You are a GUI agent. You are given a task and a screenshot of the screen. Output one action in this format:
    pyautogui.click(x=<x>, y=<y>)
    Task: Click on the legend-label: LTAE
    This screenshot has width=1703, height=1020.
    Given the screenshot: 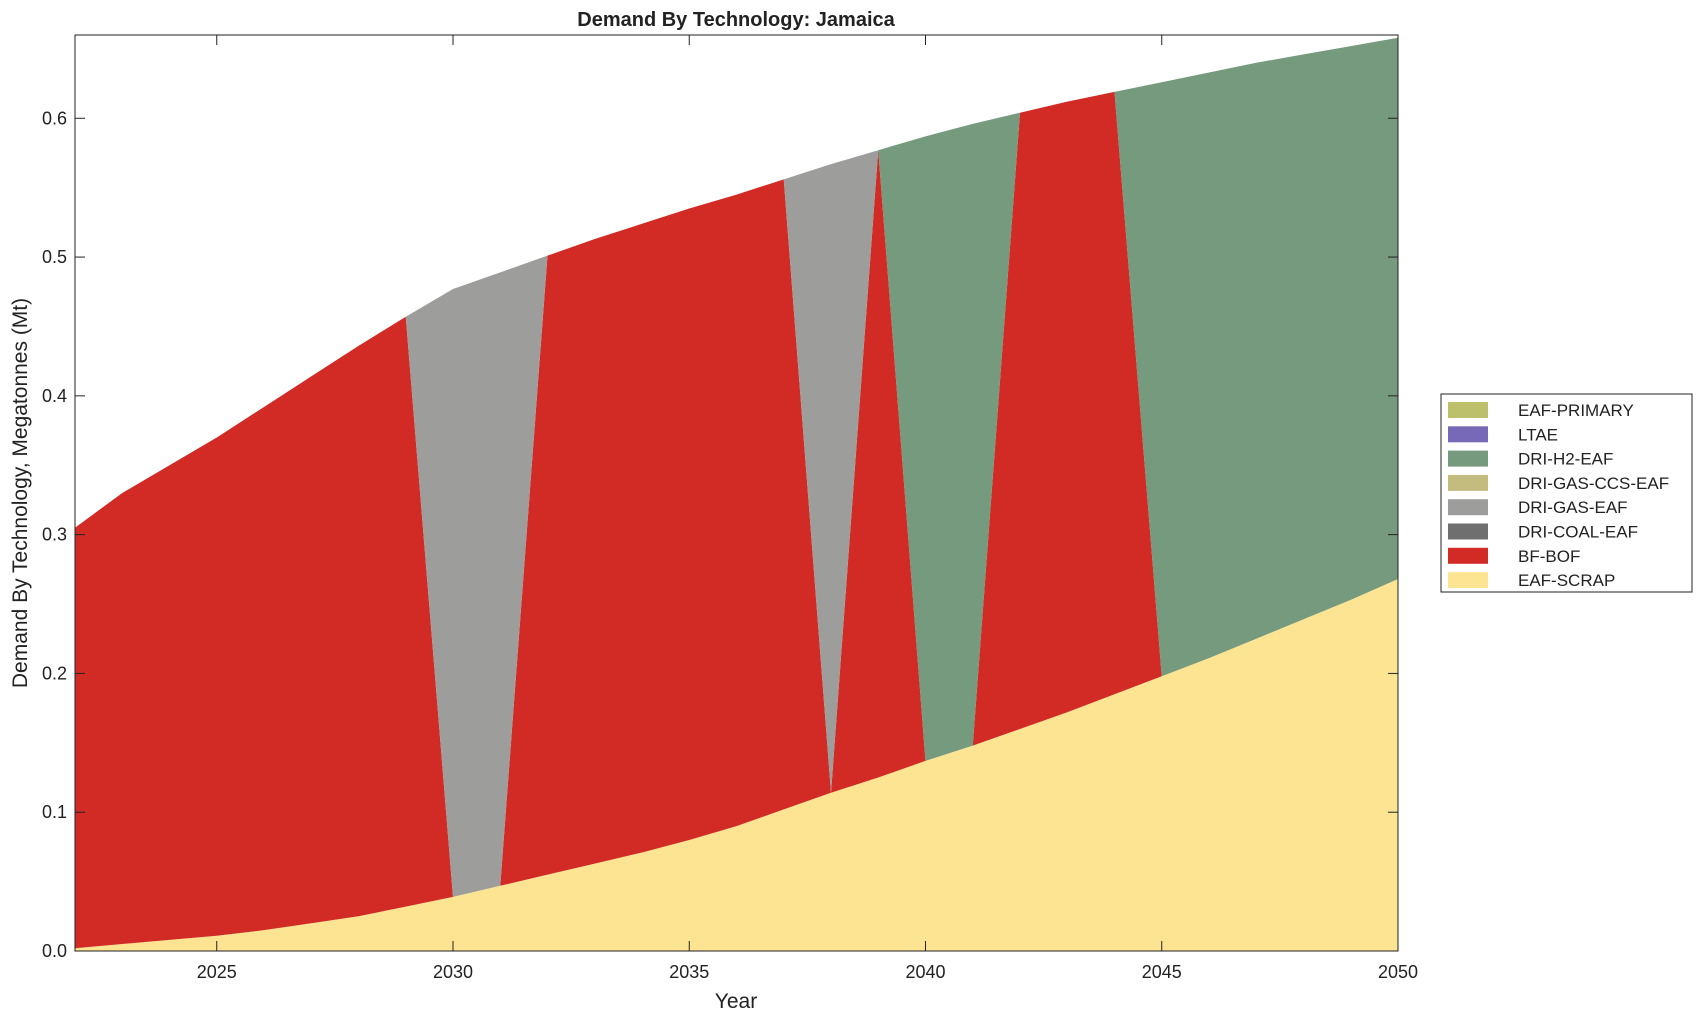 What is the action you would take?
    pyautogui.click(x=1538, y=434)
    